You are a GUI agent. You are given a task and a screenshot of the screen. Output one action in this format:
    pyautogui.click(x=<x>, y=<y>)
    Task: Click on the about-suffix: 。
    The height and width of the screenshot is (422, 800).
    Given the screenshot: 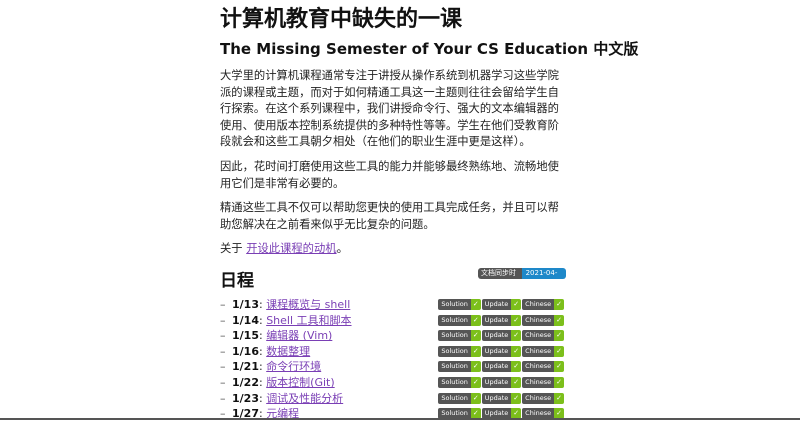 What is the action you would take?
    pyautogui.click(x=342, y=249)
    